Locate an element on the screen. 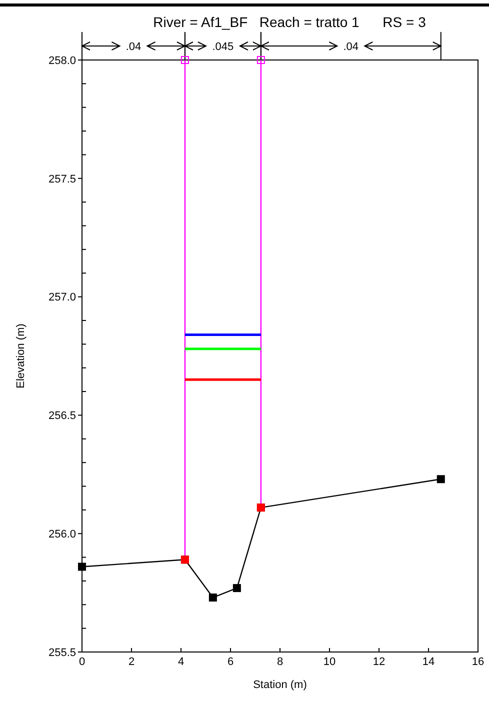 Image resolution: width=489 pixels, height=704 pixels. y-axis-title: Elevation (m) is located at coordinates (21, 356).